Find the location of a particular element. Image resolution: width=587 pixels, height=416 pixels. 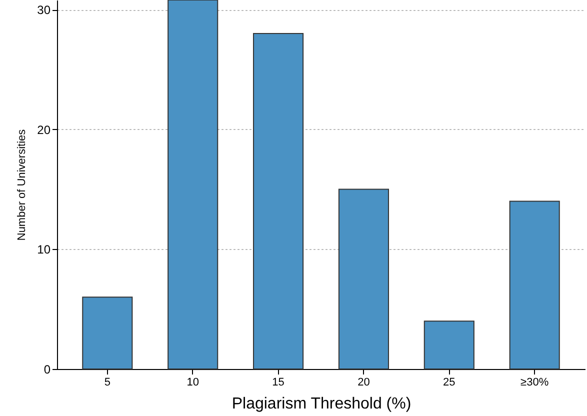

x-tick-label: ≥30% is located at coordinates (534, 382).